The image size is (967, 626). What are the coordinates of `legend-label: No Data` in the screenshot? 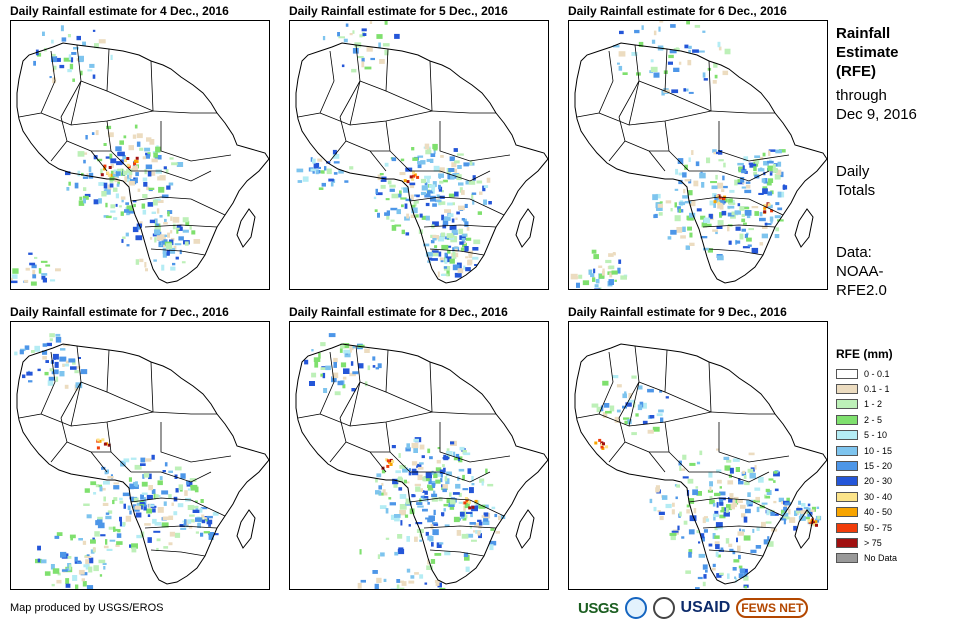 It's located at (881, 558).